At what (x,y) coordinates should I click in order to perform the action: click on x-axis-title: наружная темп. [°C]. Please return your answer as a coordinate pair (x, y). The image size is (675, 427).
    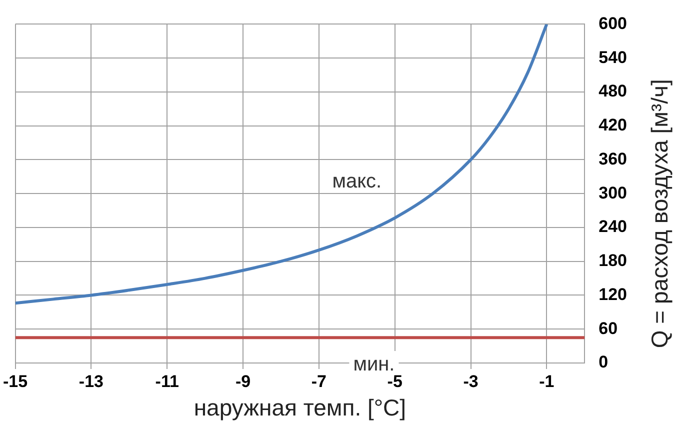
    Looking at the image, I should click on (300, 407).